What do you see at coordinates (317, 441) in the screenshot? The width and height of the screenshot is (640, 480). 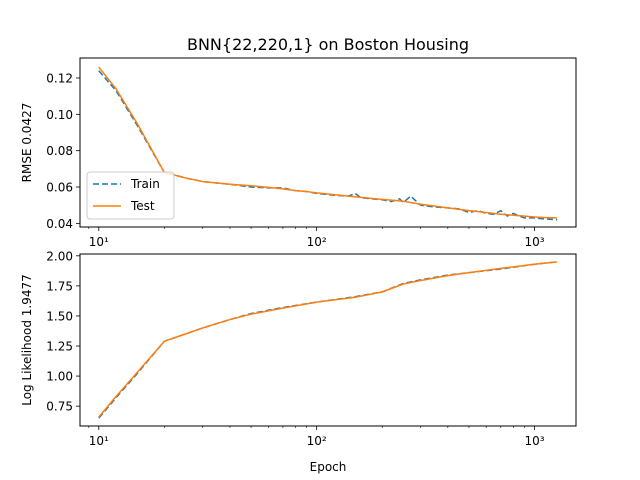 I see `loglik-xtick-label: 10²` at bounding box center [317, 441].